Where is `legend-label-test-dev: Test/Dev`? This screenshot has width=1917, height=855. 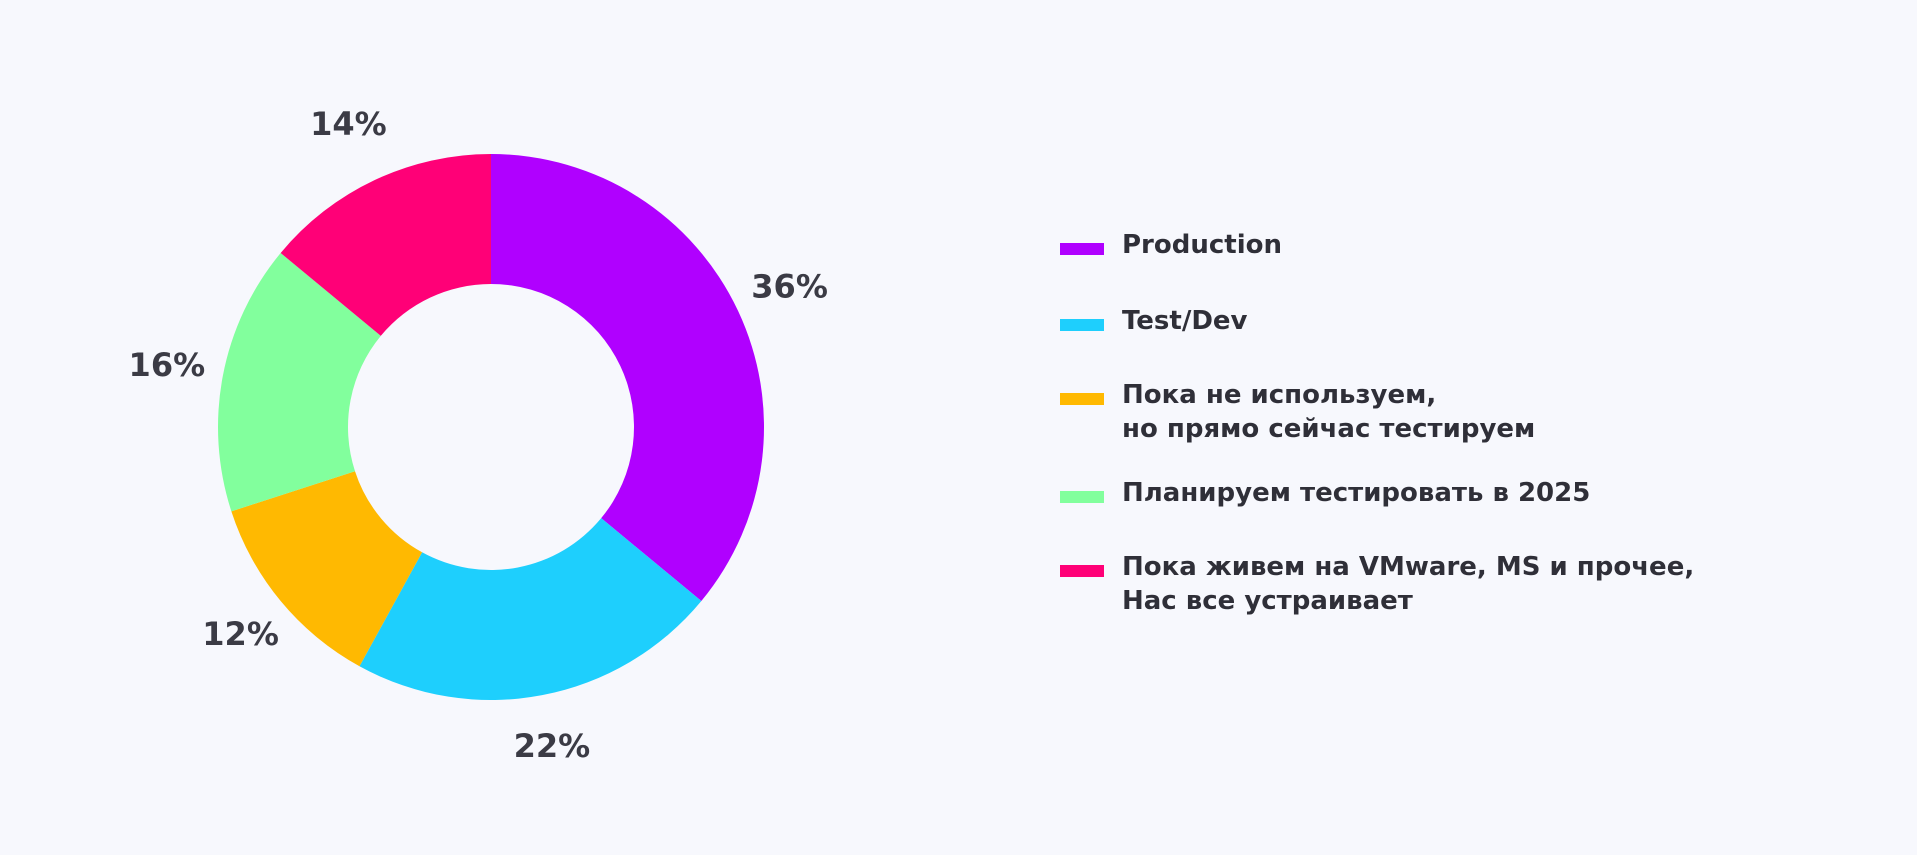
legend-label-test-dev: Test/Dev is located at coordinates (1184, 321).